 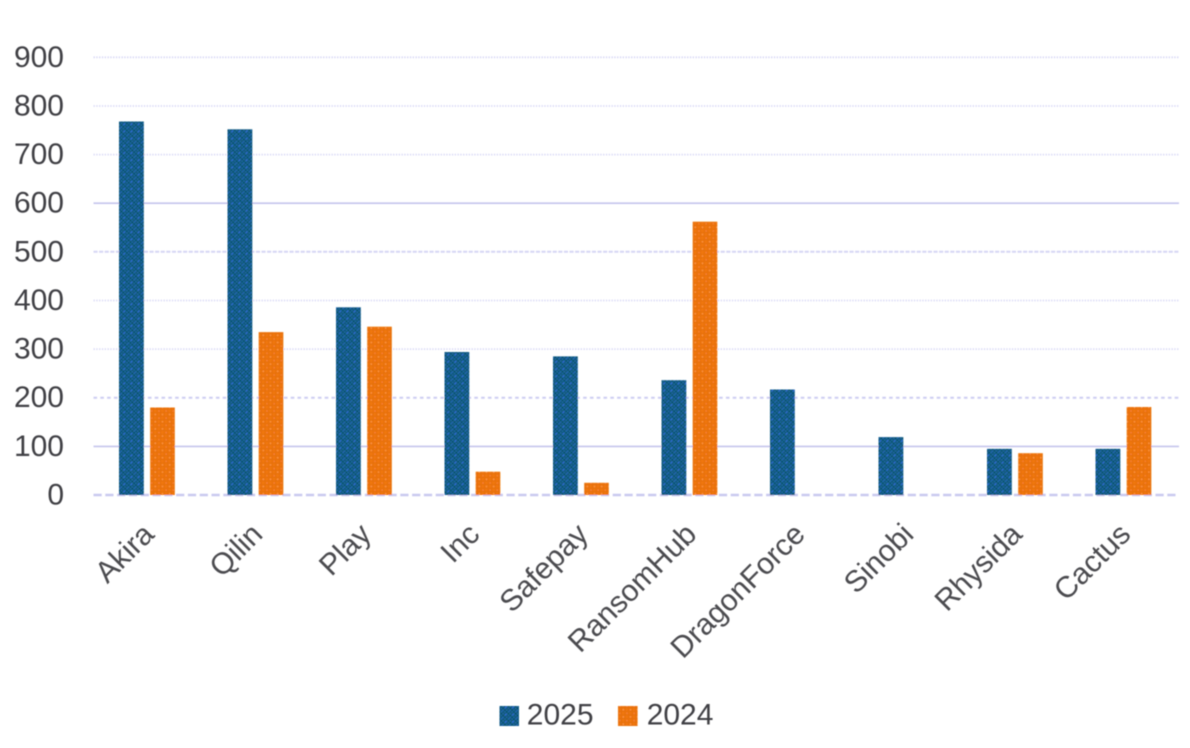 What do you see at coordinates (680, 715) in the screenshot?
I see `svg-text: 2024` at bounding box center [680, 715].